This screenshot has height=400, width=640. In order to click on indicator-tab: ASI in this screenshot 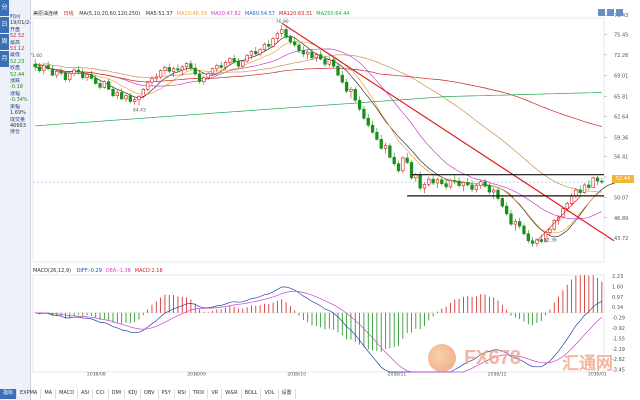, I will do `click(86, 394)`.